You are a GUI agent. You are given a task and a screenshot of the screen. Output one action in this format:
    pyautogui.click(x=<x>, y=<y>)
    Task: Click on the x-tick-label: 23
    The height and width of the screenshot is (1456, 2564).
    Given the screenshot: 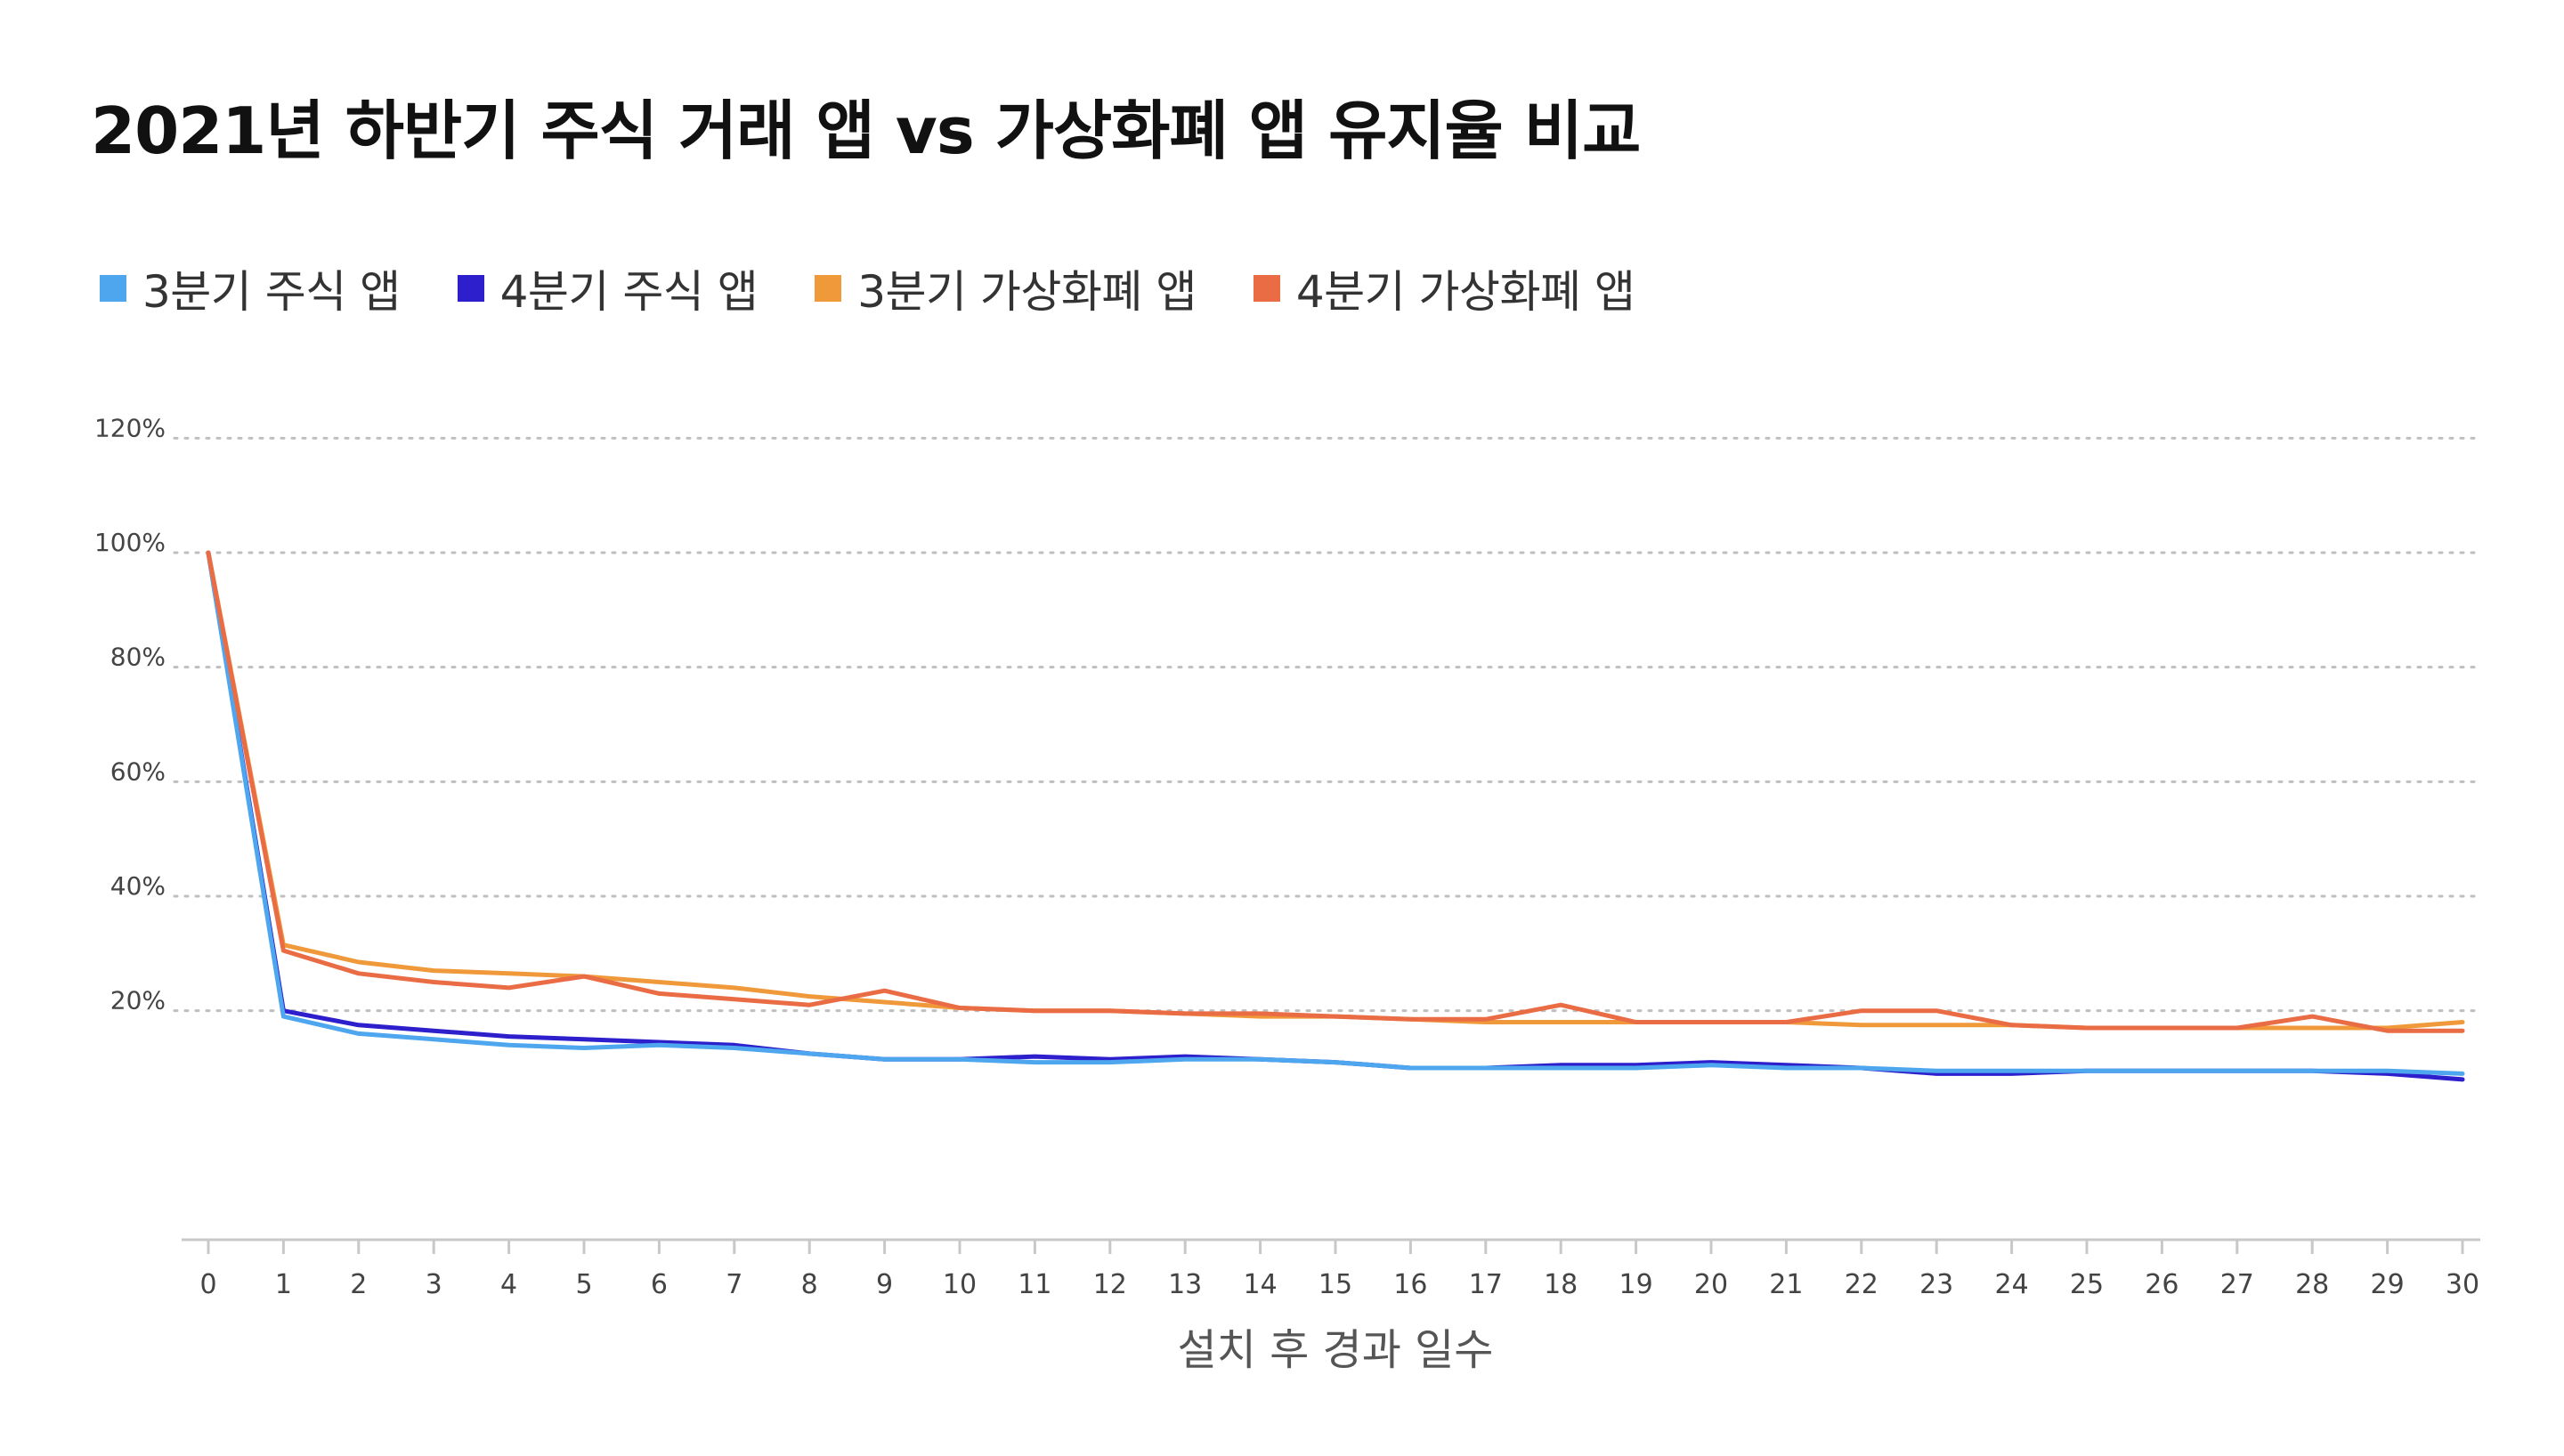 What is the action you would take?
    pyautogui.click(x=1936, y=1284)
    